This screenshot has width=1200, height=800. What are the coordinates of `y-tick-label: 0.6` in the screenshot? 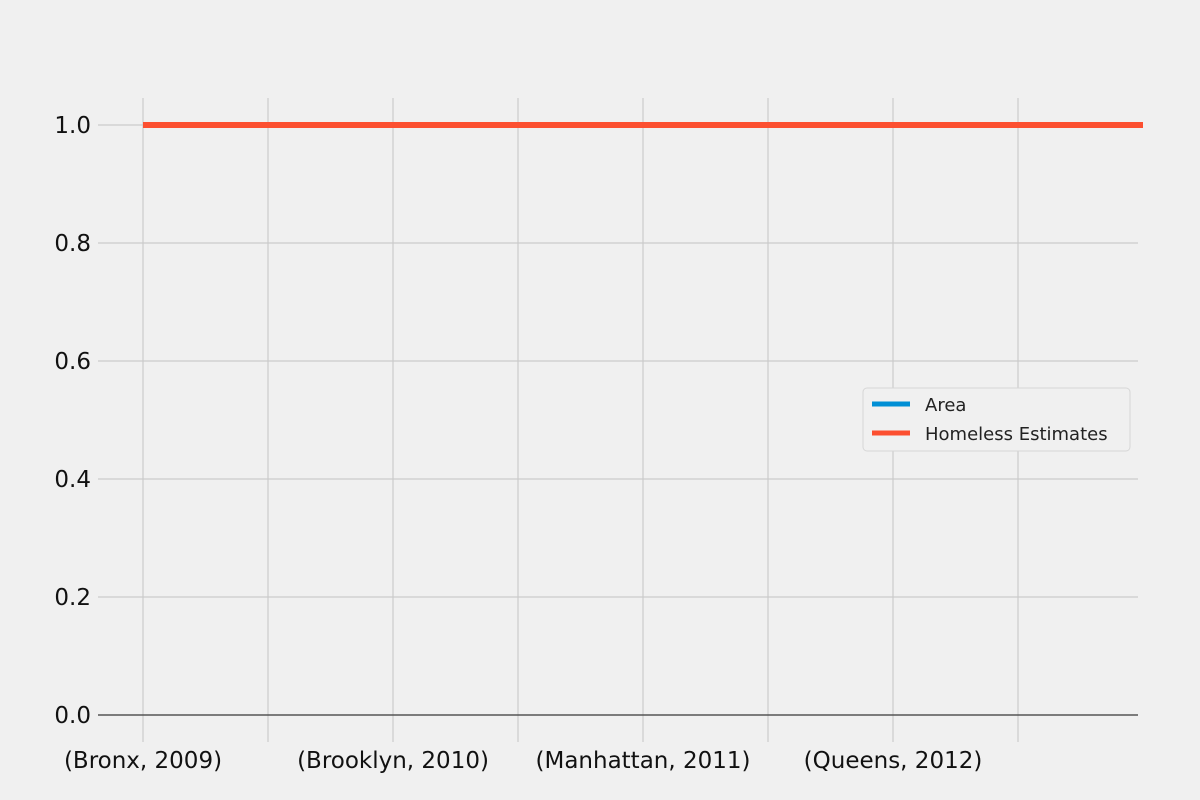 It's located at (72, 362).